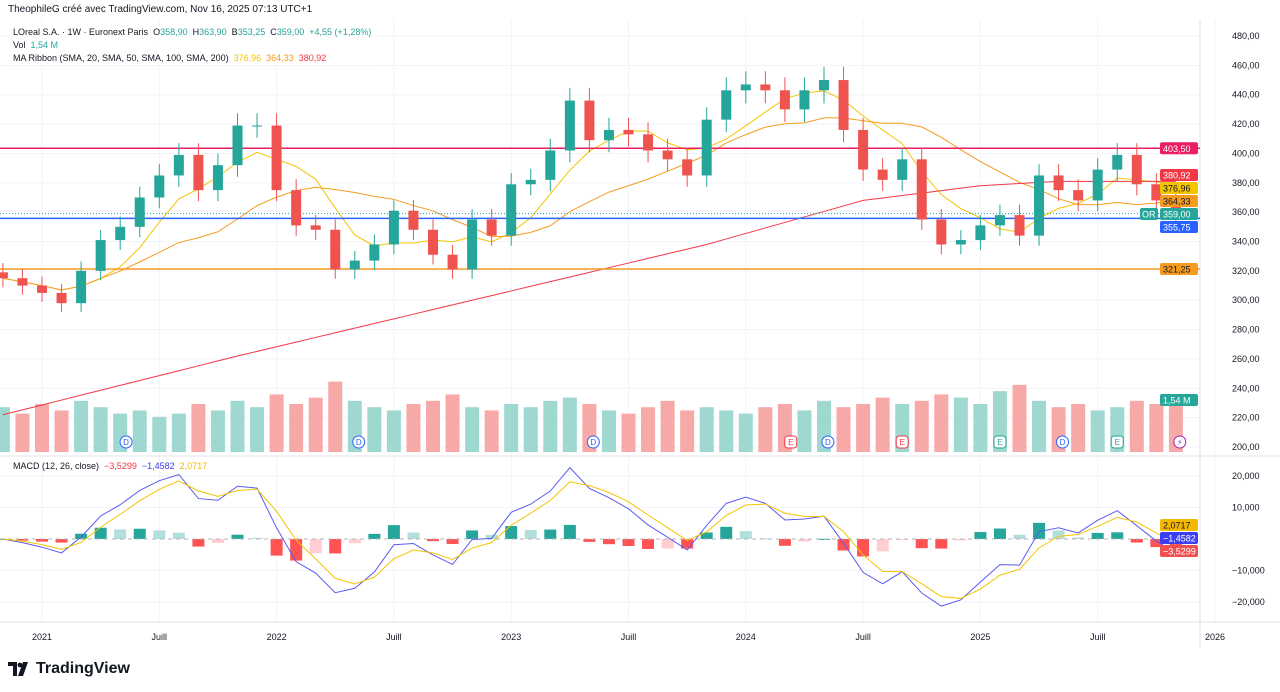  I want to click on macd-label: MACD (12, 26, close), so click(56, 466).